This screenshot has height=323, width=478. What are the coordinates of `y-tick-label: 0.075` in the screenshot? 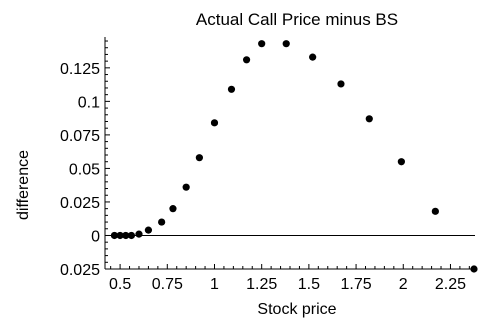 It's located at (80, 136).